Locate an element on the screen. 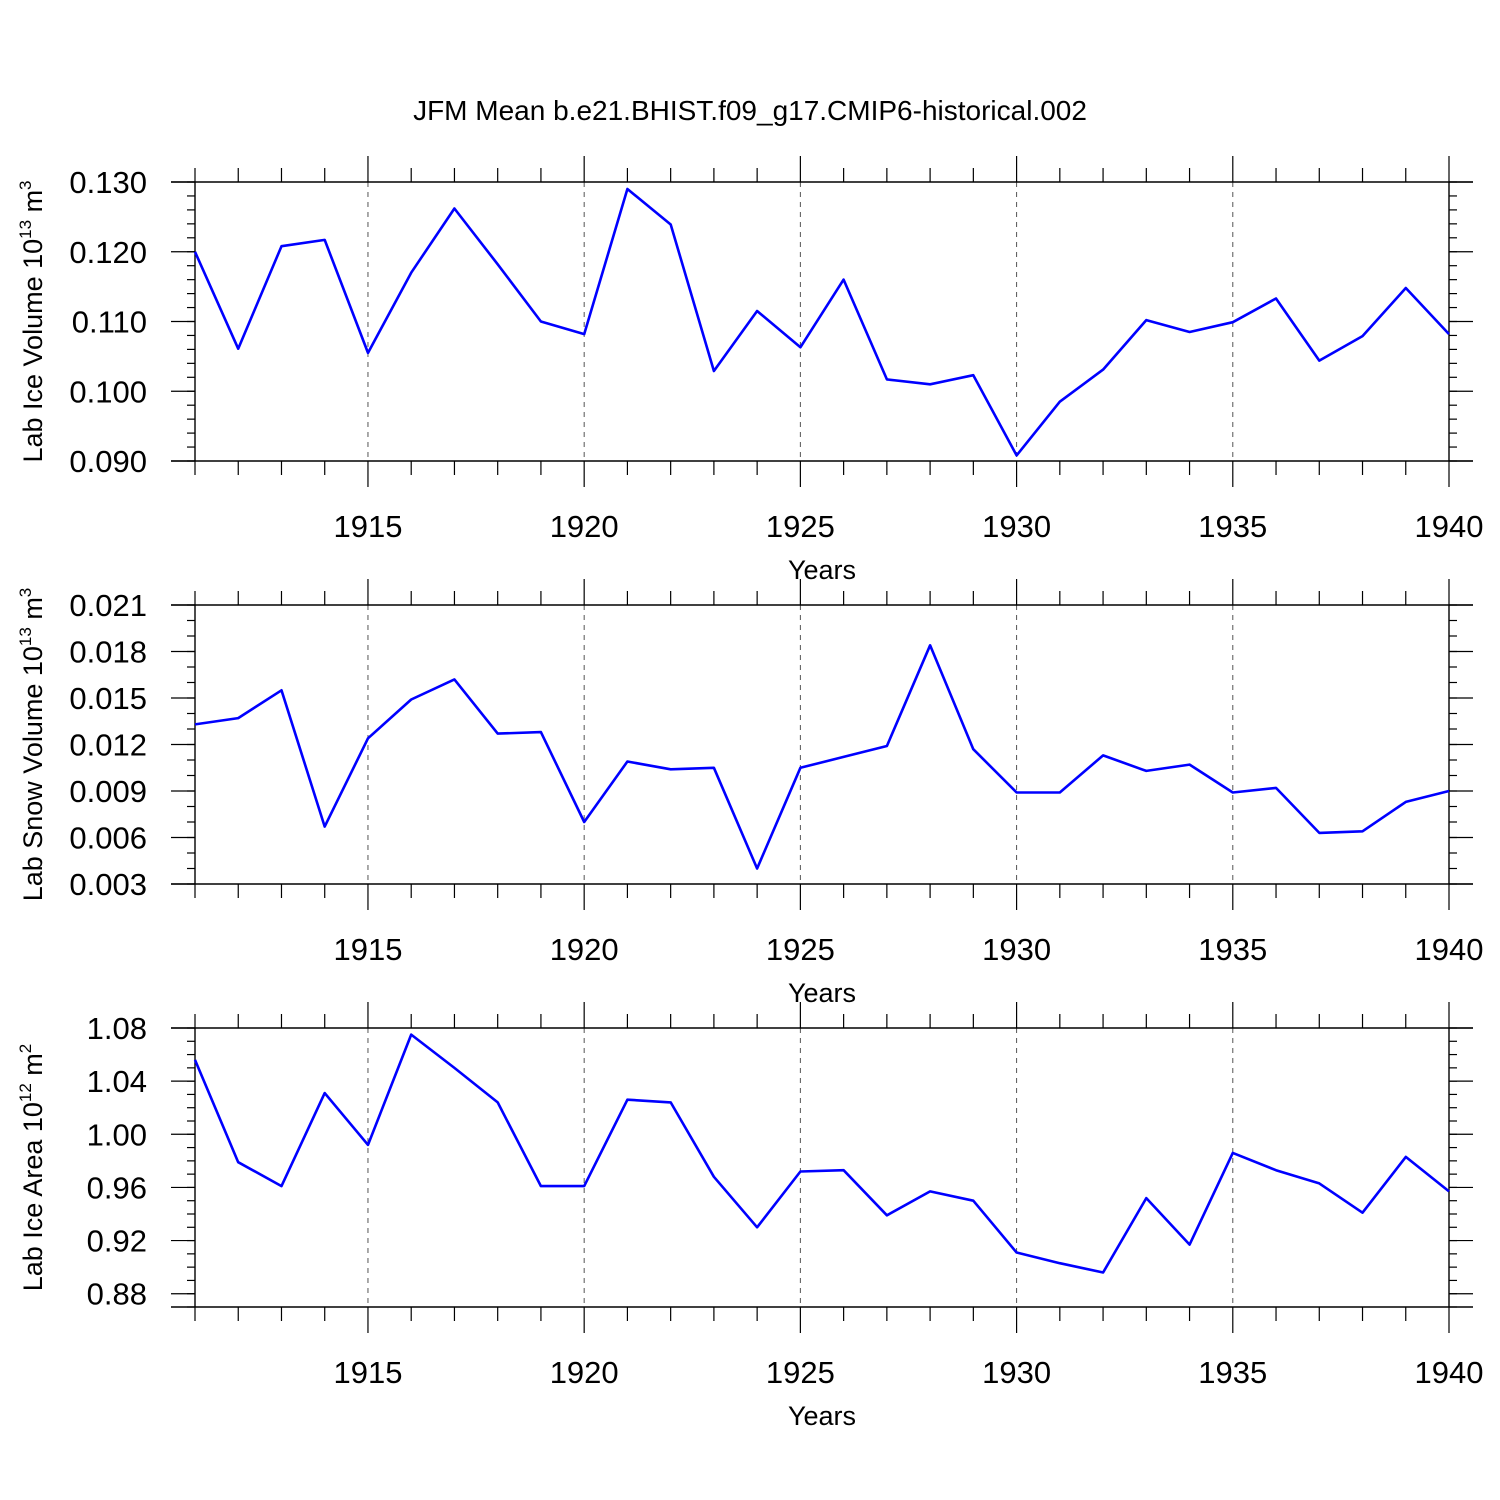  y-tick-label: 1.04 is located at coordinates (117, 1081).